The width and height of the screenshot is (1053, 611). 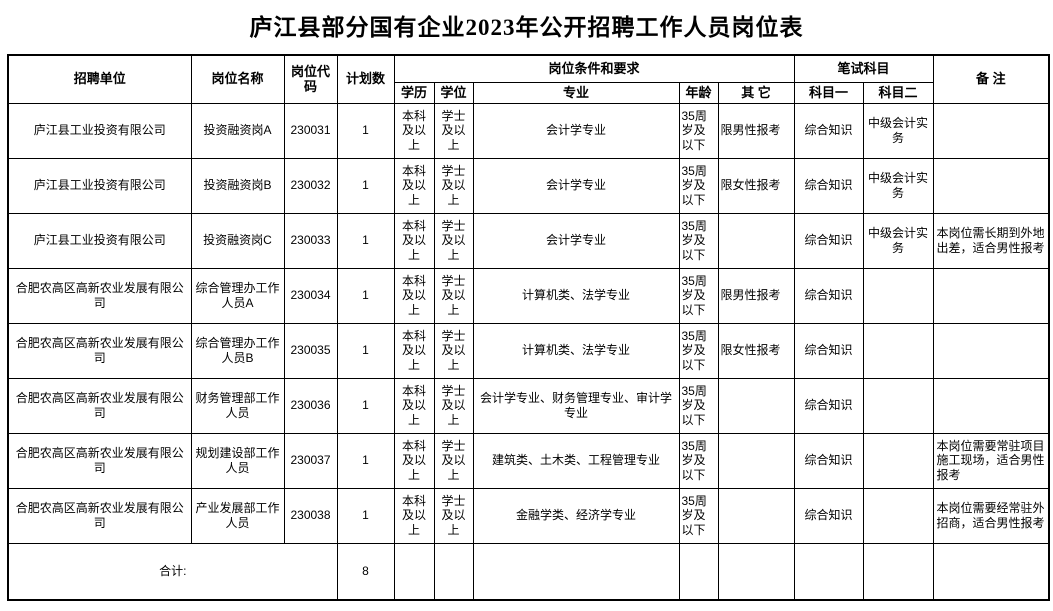 I want to click on col-header-remarks: 备 注, so click(x=991, y=79).